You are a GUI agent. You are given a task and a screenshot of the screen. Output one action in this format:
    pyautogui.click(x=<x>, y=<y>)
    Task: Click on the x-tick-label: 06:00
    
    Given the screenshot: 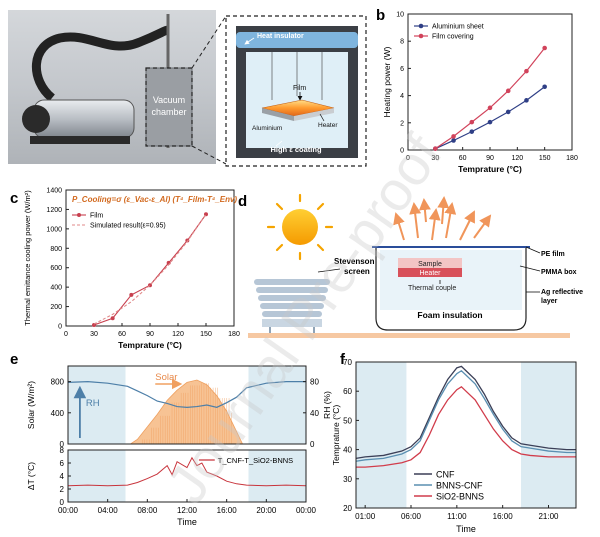 What is the action you would take?
    pyautogui.click(x=411, y=516)
    